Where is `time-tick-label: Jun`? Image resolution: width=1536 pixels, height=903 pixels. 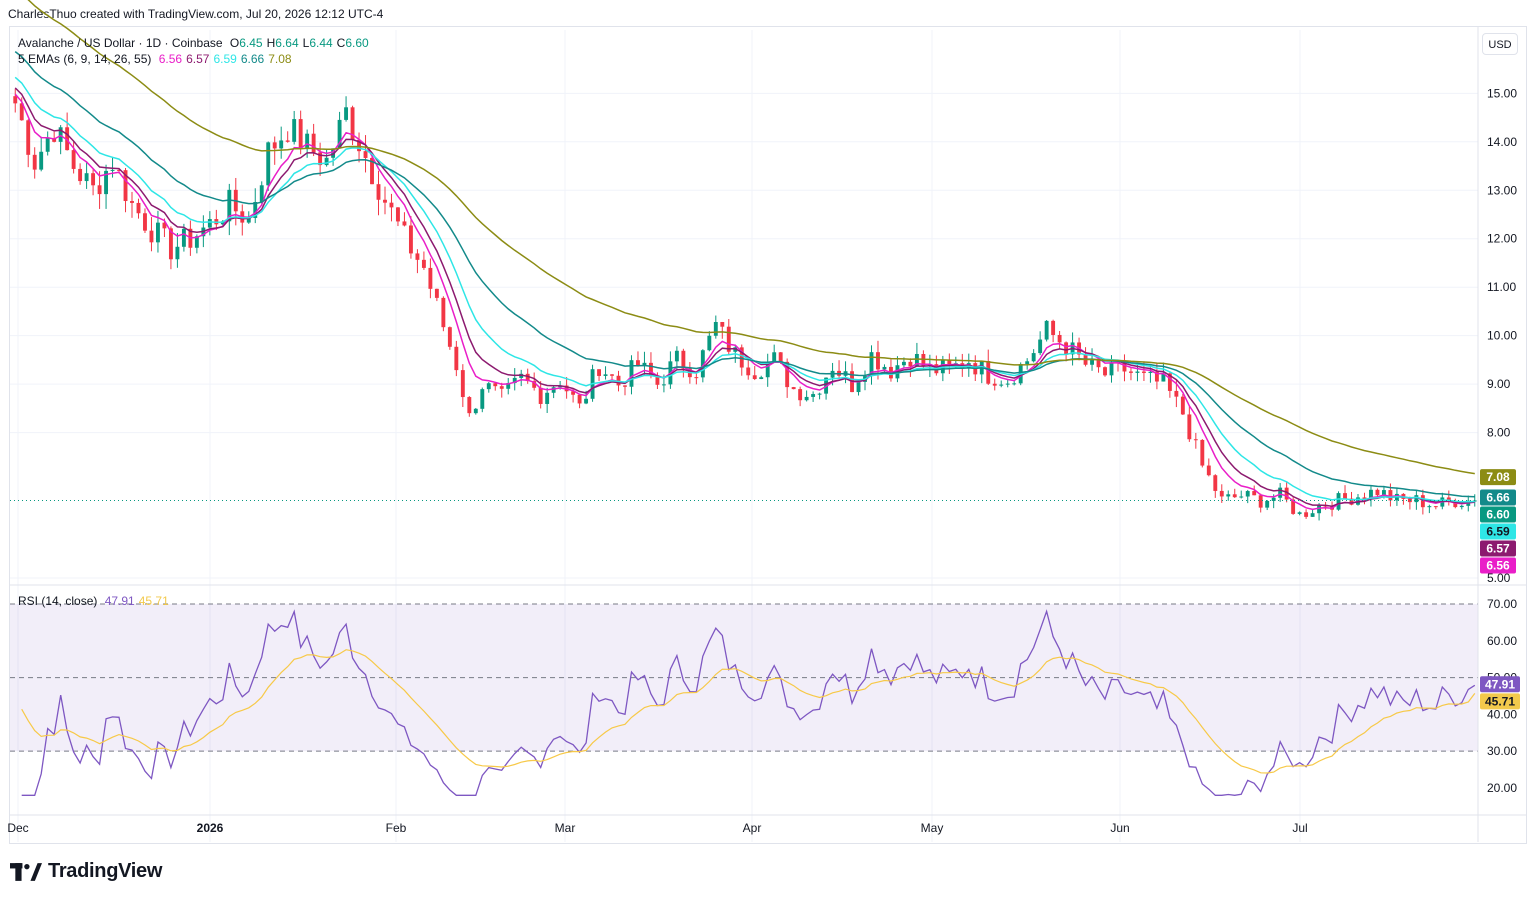 time-tick-label: Jun is located at coordinates (1119, 828).